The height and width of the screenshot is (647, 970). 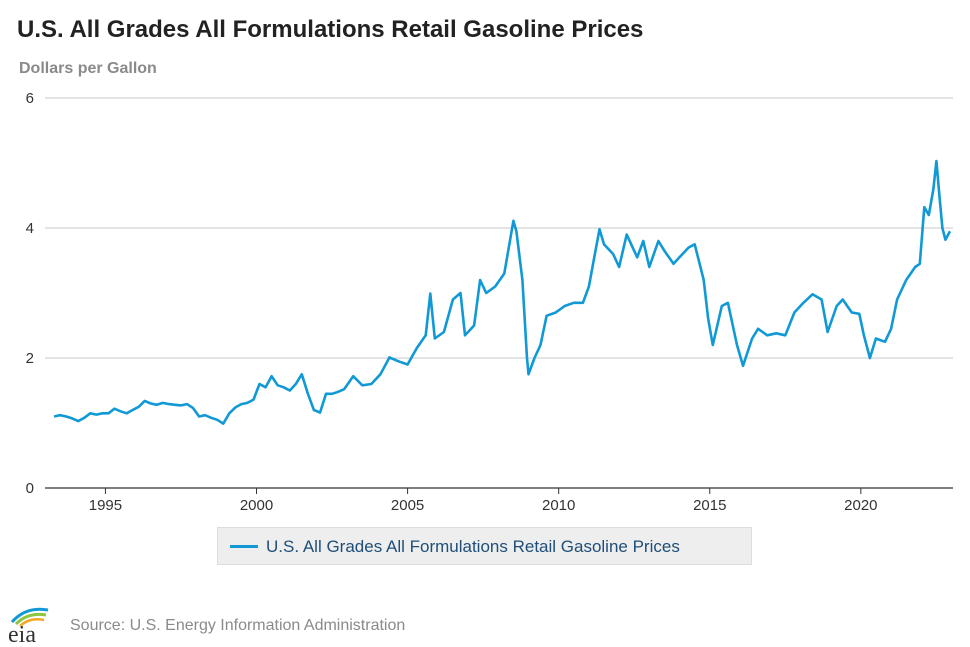 What do you see at coordinates (709, 505) in the screenshot?
I see `x-tick-label: 2015` at bounding box center [709, 505].